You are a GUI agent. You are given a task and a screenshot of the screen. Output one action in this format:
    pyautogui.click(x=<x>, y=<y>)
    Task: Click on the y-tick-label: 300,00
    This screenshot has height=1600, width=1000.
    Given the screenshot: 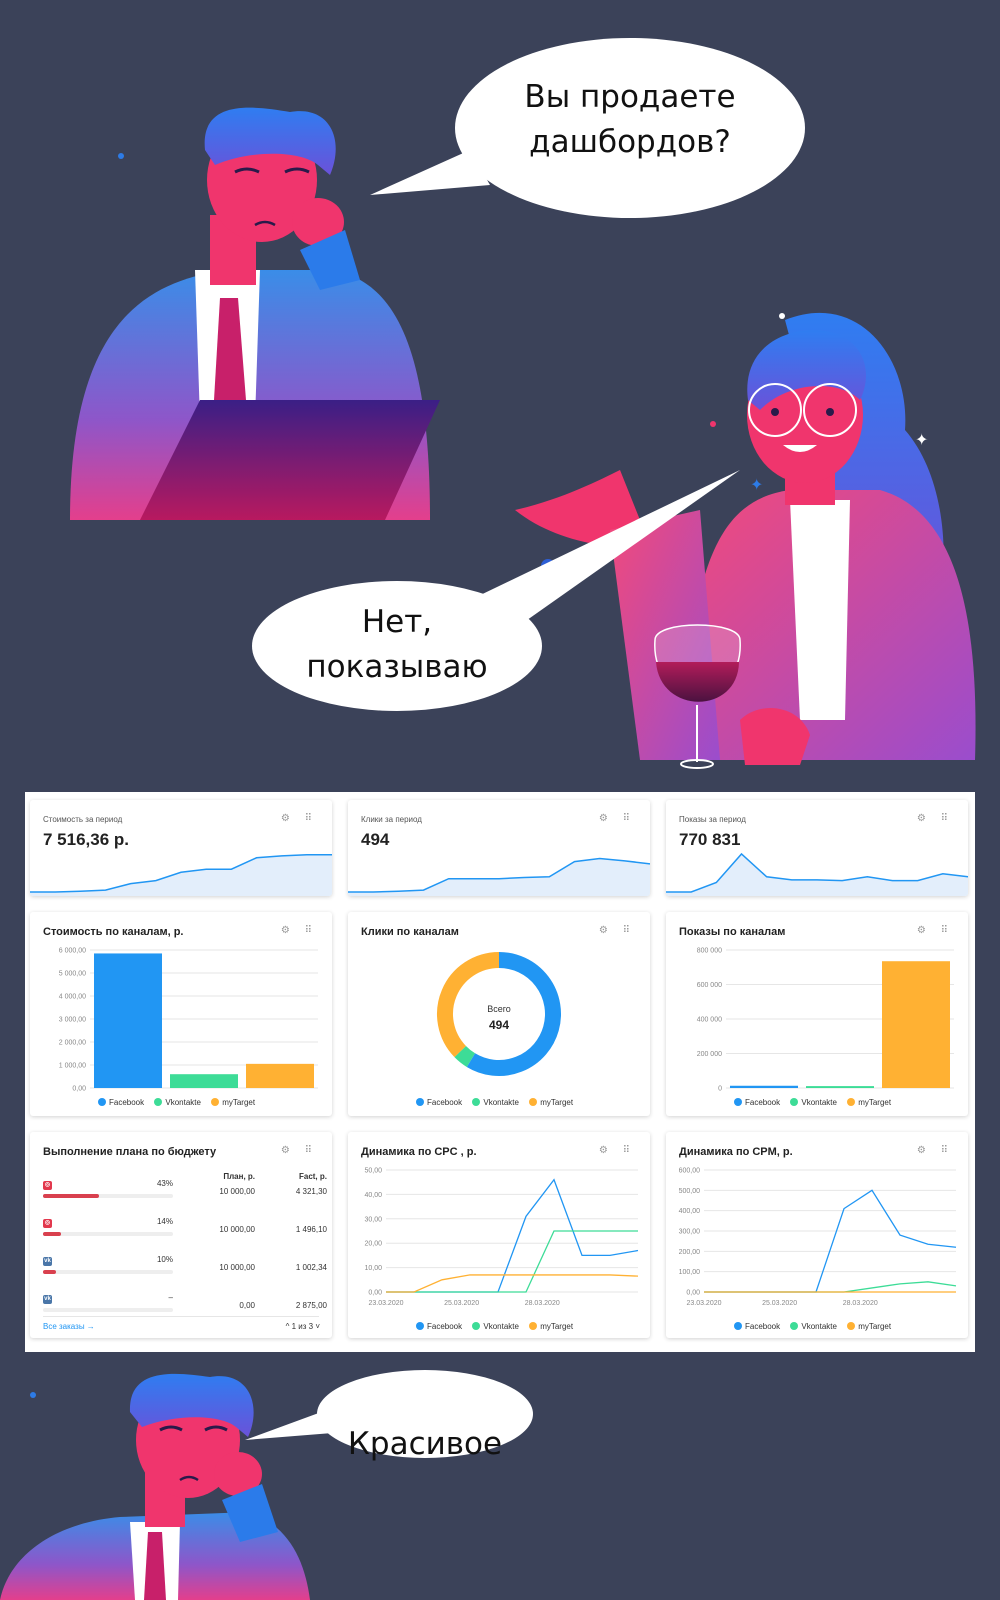 What is the action you would take?
    pyautogui.click(x=690, y=1232)
    